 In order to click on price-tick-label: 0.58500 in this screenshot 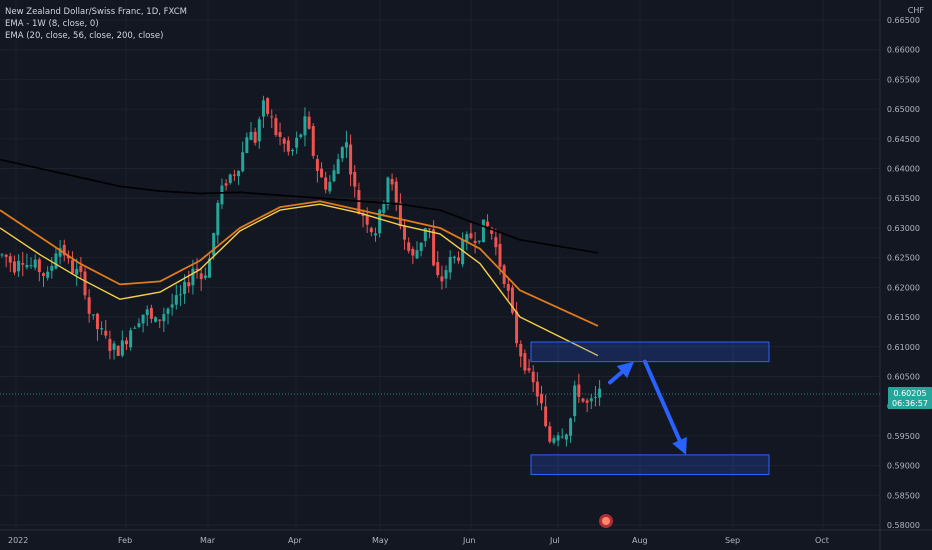, I will do `click(903, 495)`.